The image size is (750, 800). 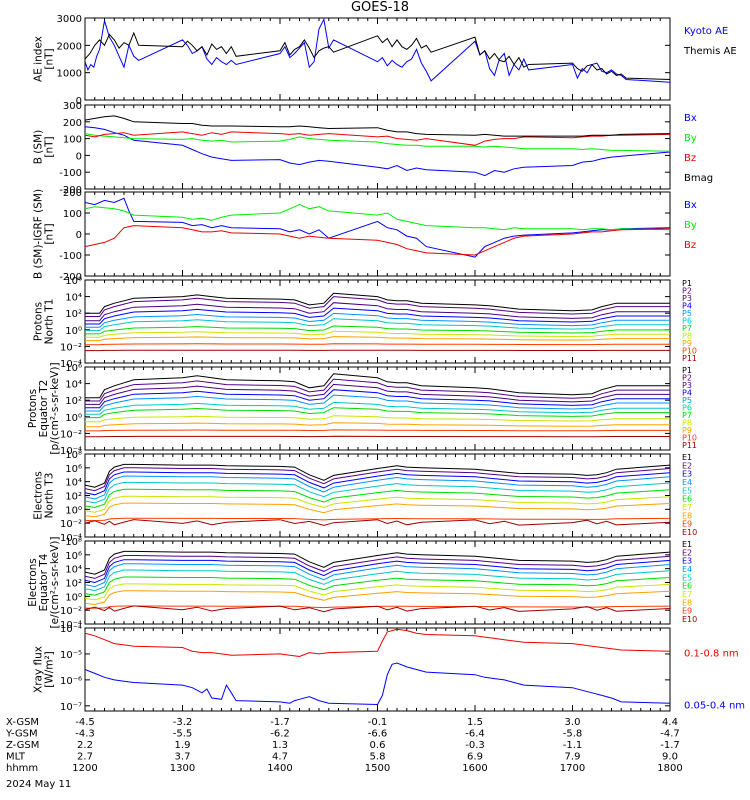 What do you see at coordinates (687, 415) in the screenshot?
I see `legend-P7: P7` at bounding box center [687, 415].